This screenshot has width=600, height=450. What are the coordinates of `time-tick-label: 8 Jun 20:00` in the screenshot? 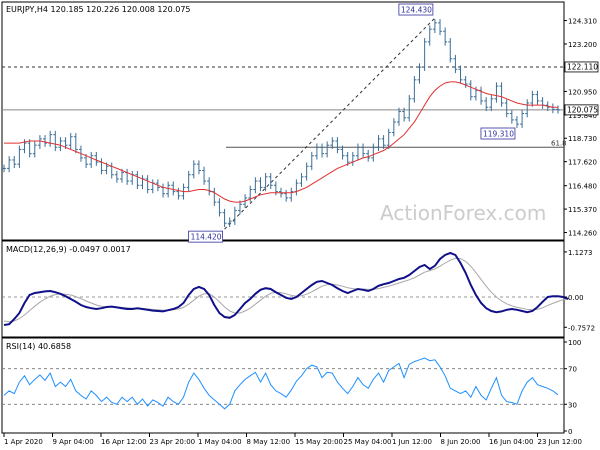 It's located at (461, 442).